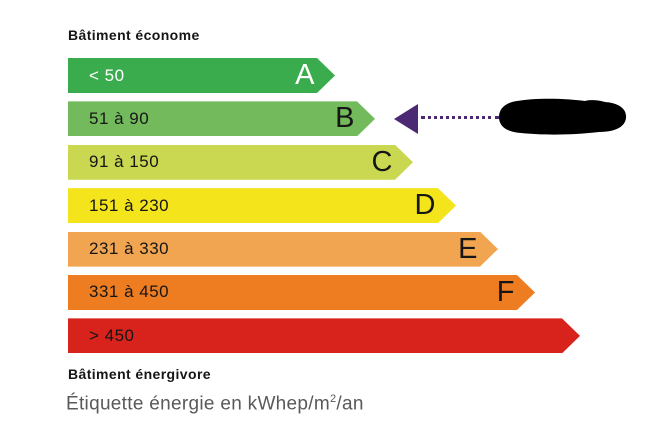 This screenshot has width=667, height=441. I want to click on bar-d: 151 à 230 D, so click(262, 205).